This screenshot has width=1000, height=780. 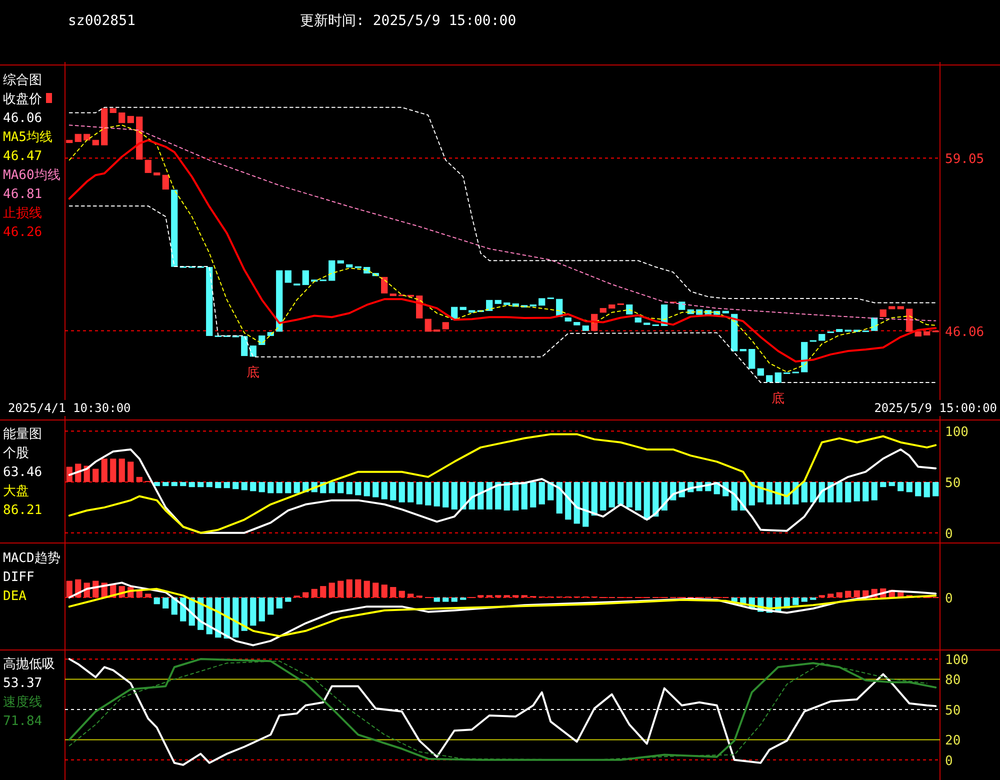 I want to click on text: 46.26, so click(x=22, y=232).